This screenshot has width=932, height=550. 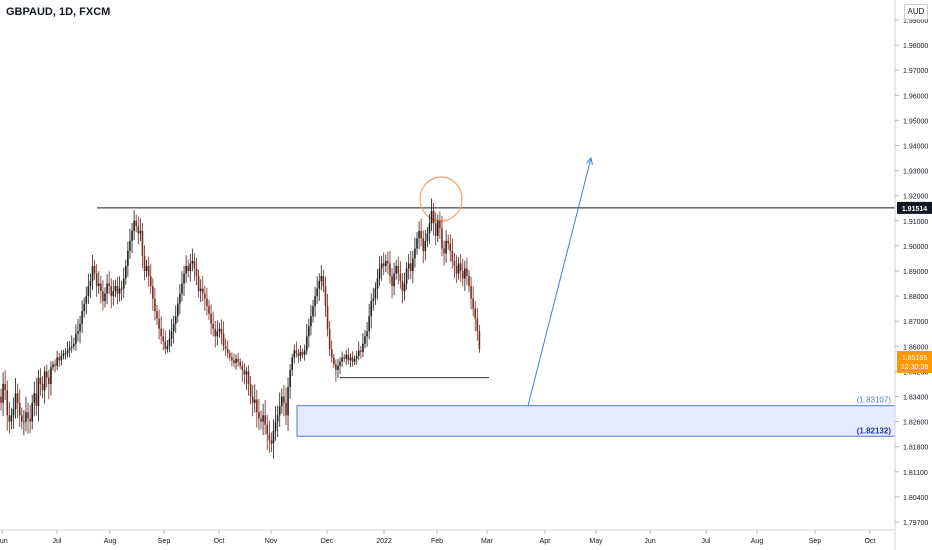 What do you see at coordinates (913, 275) in the screenshot?
I see `price-axis-bg` at bounding box center [913, 275].